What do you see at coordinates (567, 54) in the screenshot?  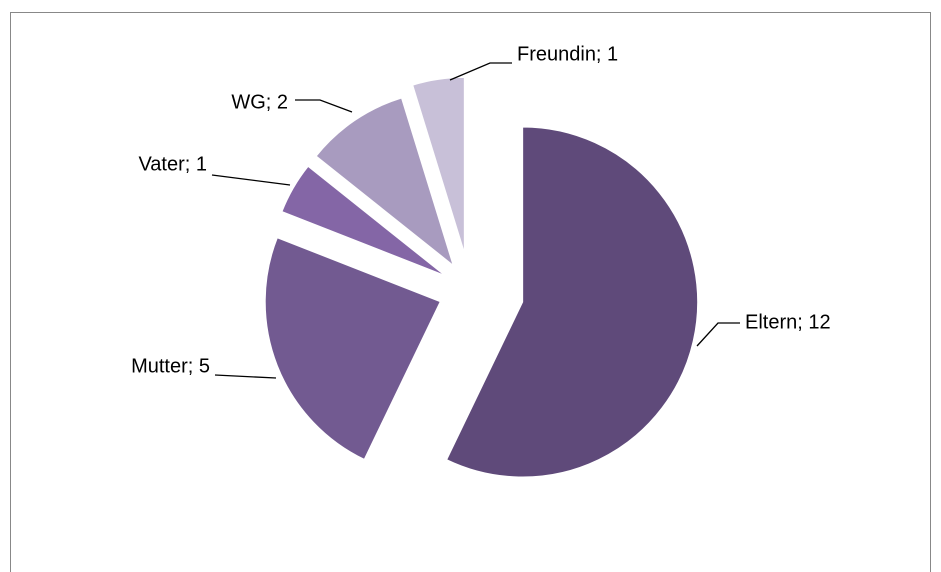 I see `data-label: Freundin; 1` at bounding box center [567, 54].